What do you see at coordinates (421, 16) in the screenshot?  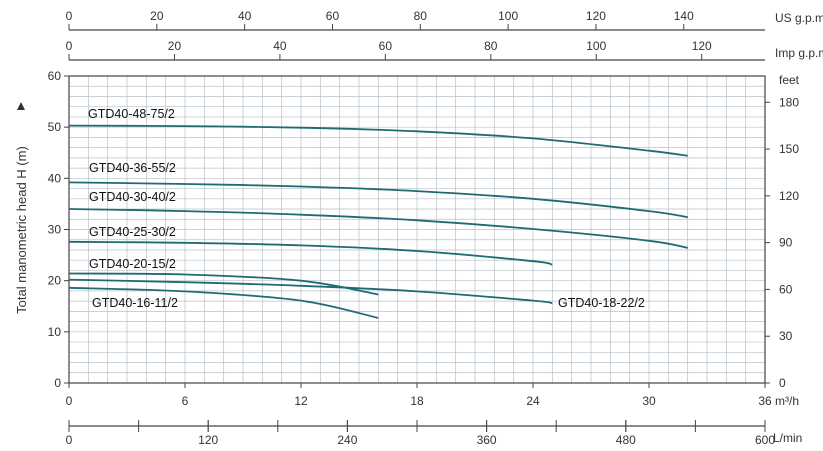 I see `us-gpm-tick-label: 80` at bounding box center [421, 16].